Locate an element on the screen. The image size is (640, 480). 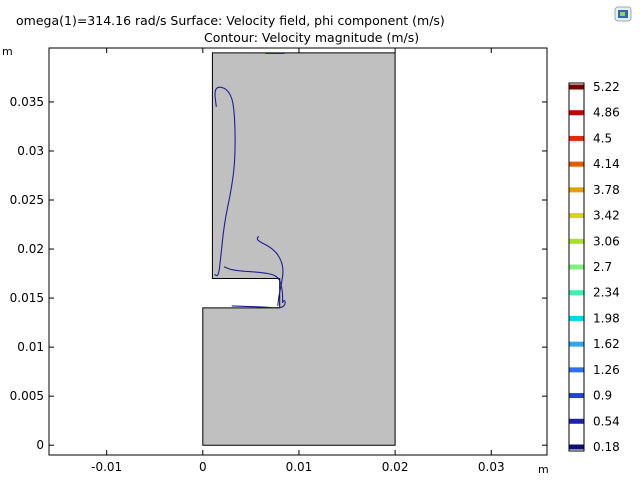
x-axis-unit-label: m is located at coordinates (543, 469).